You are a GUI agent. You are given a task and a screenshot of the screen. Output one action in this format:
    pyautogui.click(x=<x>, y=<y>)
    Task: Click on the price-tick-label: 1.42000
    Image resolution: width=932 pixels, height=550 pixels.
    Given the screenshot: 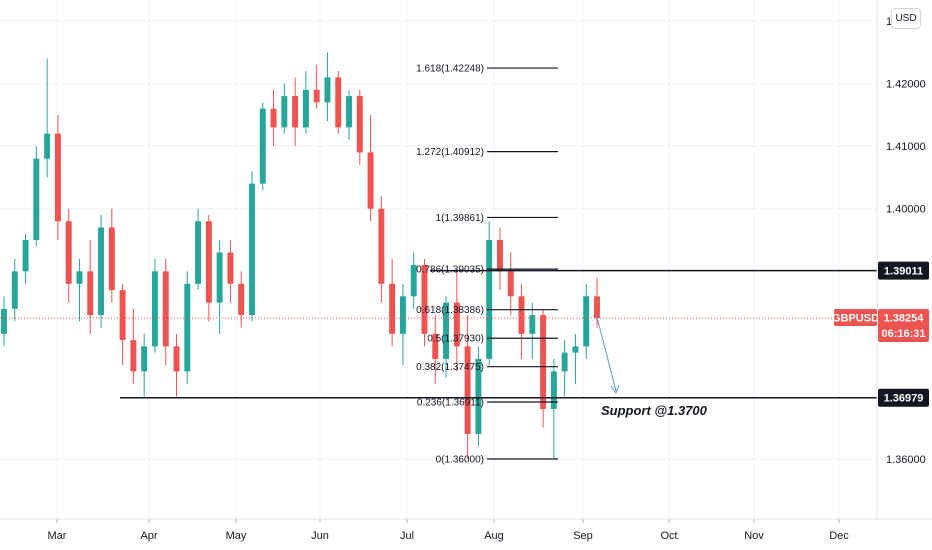 What is the action you would take?
    pyautogui.click(x=906, y=85)
    